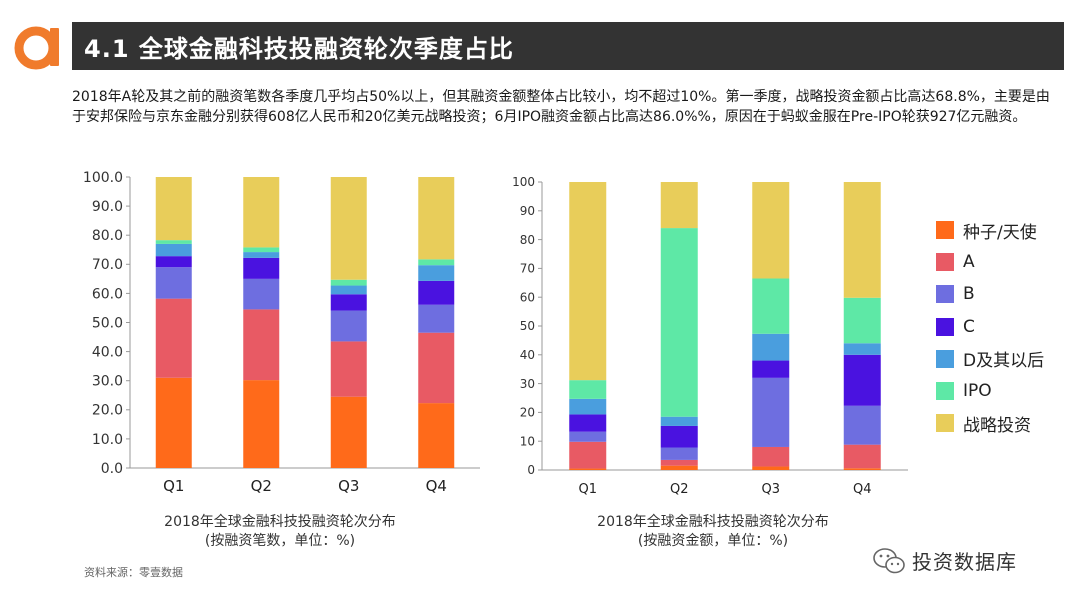 This screenshot has height=608, width=1080. Describe the element at coordinates (969, 294) in the screenshot. I see `legend-label: B` at that location.